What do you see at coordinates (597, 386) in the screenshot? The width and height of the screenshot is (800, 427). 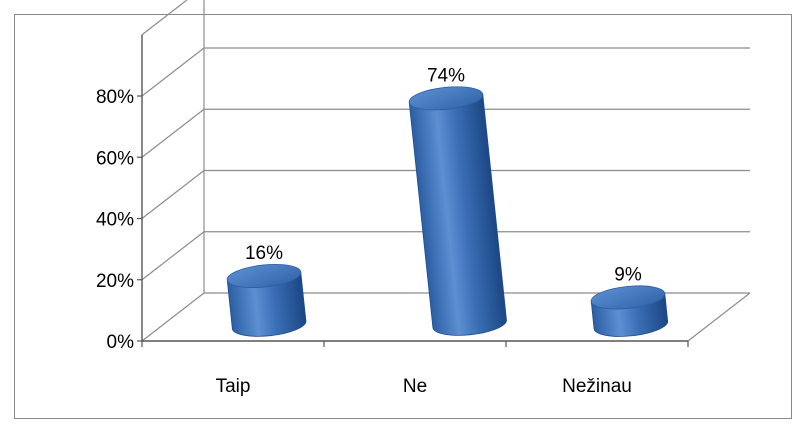 I see `category-label: Nežinau` at bounding box center [597, 386].